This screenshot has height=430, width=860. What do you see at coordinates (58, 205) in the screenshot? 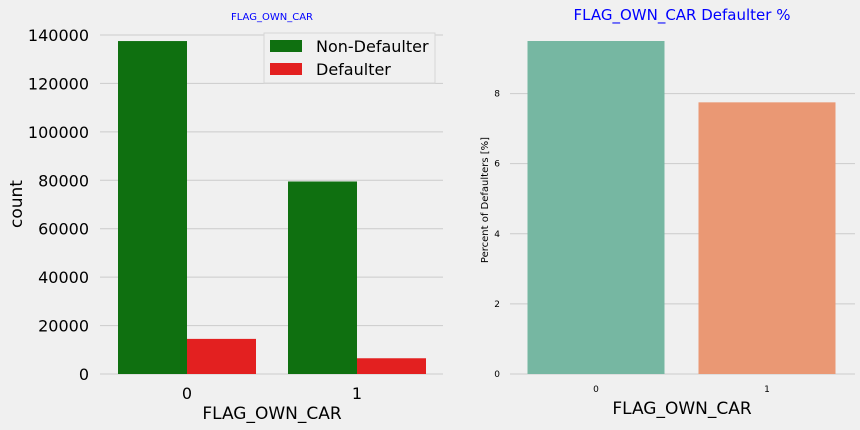
I see `left-y-ticks: 0 20000 40000 60000 80000 100000 120000 140000` at bounding box center [58, 205].